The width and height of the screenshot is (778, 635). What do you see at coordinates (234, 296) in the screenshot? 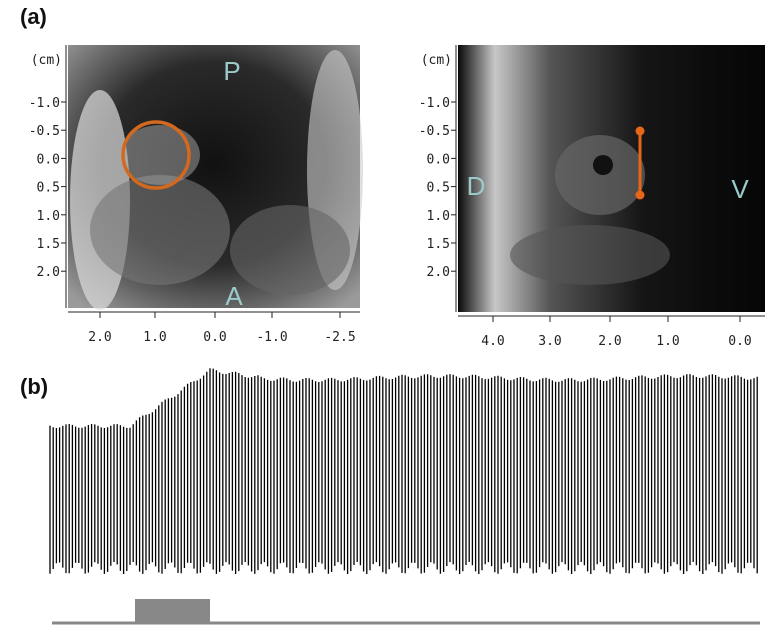
I see `orientation-marker: A` at bounding box center [234, 296].